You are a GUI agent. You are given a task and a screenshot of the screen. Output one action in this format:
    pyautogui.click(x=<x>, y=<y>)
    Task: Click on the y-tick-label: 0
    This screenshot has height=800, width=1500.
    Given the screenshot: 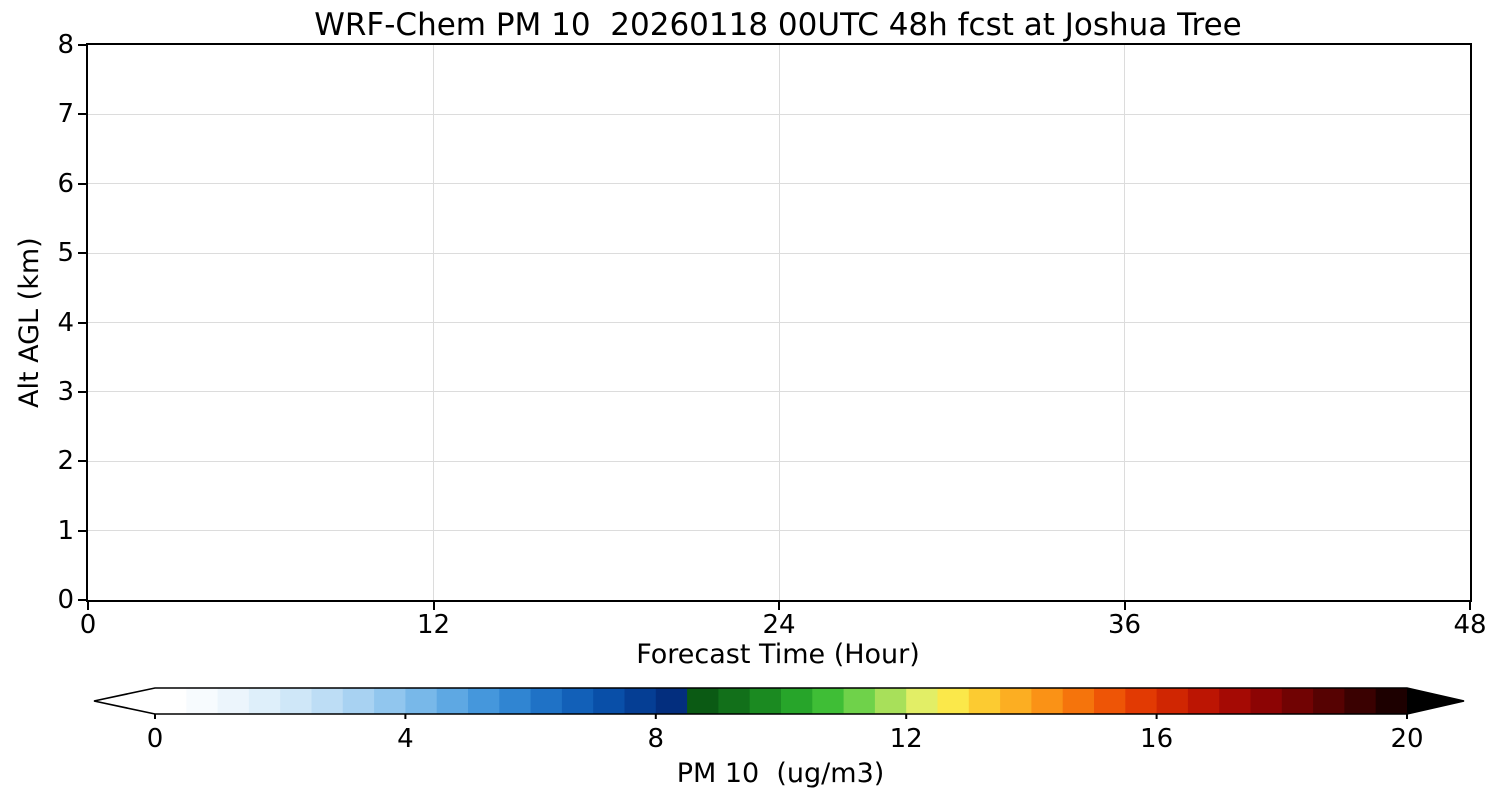 What is the action you would take?
    pyautogui.click(x=65, y=600)
    